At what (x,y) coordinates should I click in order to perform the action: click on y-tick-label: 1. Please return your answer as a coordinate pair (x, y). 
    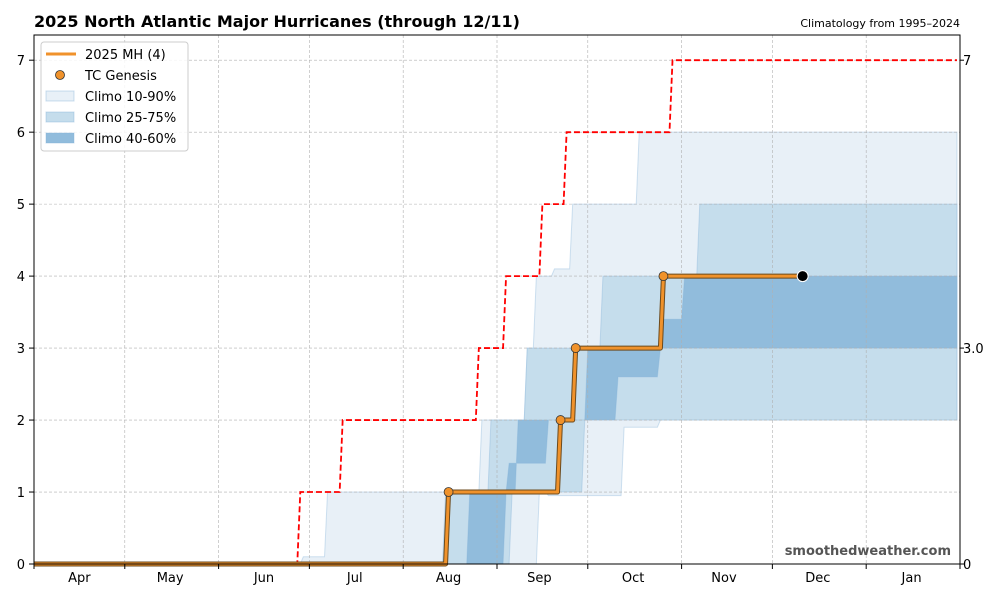
    Looking at the image, I should click on (21, 493).